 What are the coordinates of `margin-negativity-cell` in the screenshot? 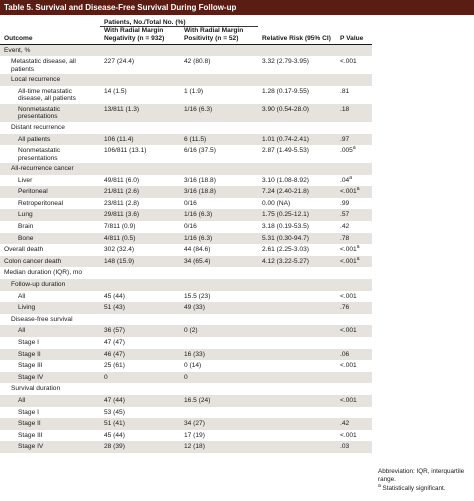 It's located at (140, 128).